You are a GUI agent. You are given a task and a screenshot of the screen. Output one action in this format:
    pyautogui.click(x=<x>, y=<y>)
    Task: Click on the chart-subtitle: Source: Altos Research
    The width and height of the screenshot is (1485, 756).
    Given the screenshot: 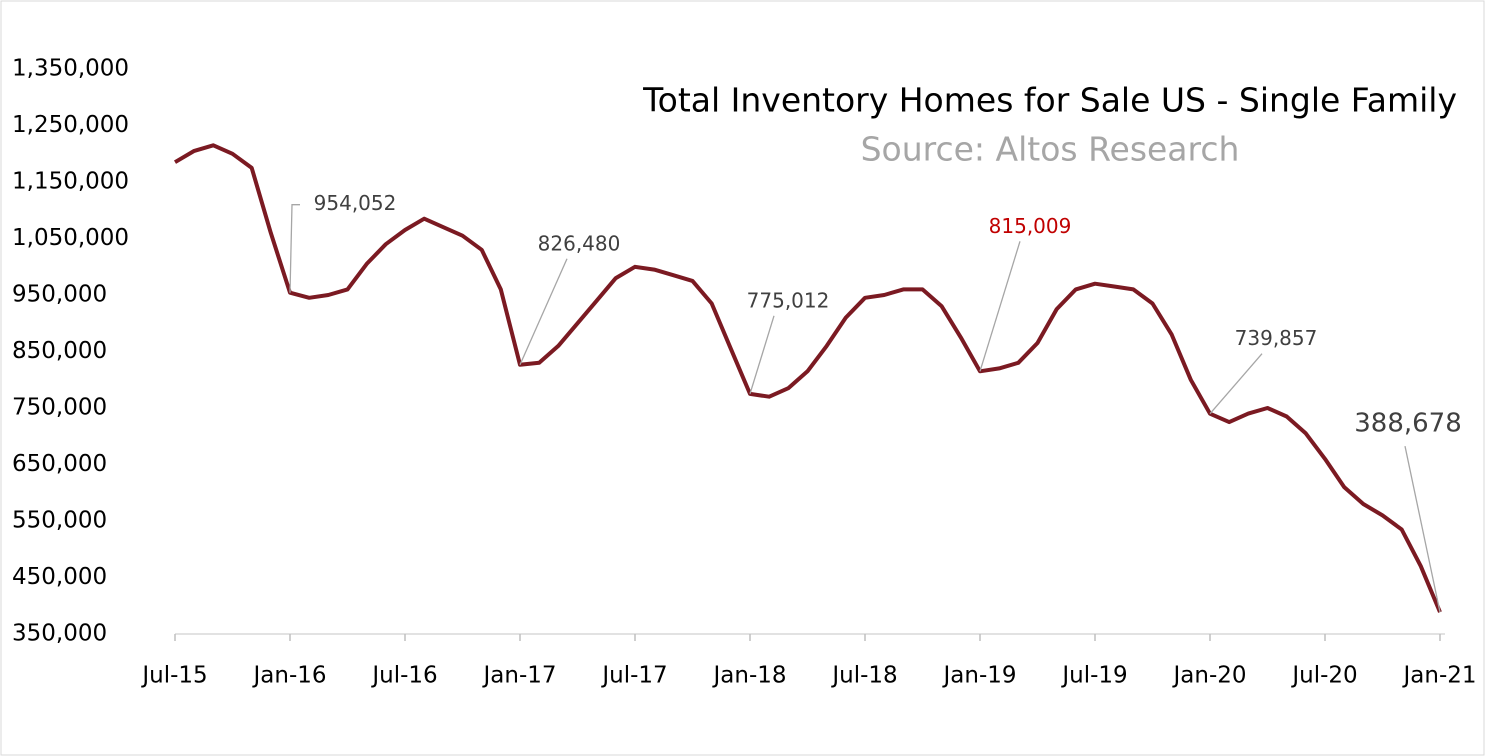 What is the action you would take?
    pyautogui.click(x=1050, y=149)
    